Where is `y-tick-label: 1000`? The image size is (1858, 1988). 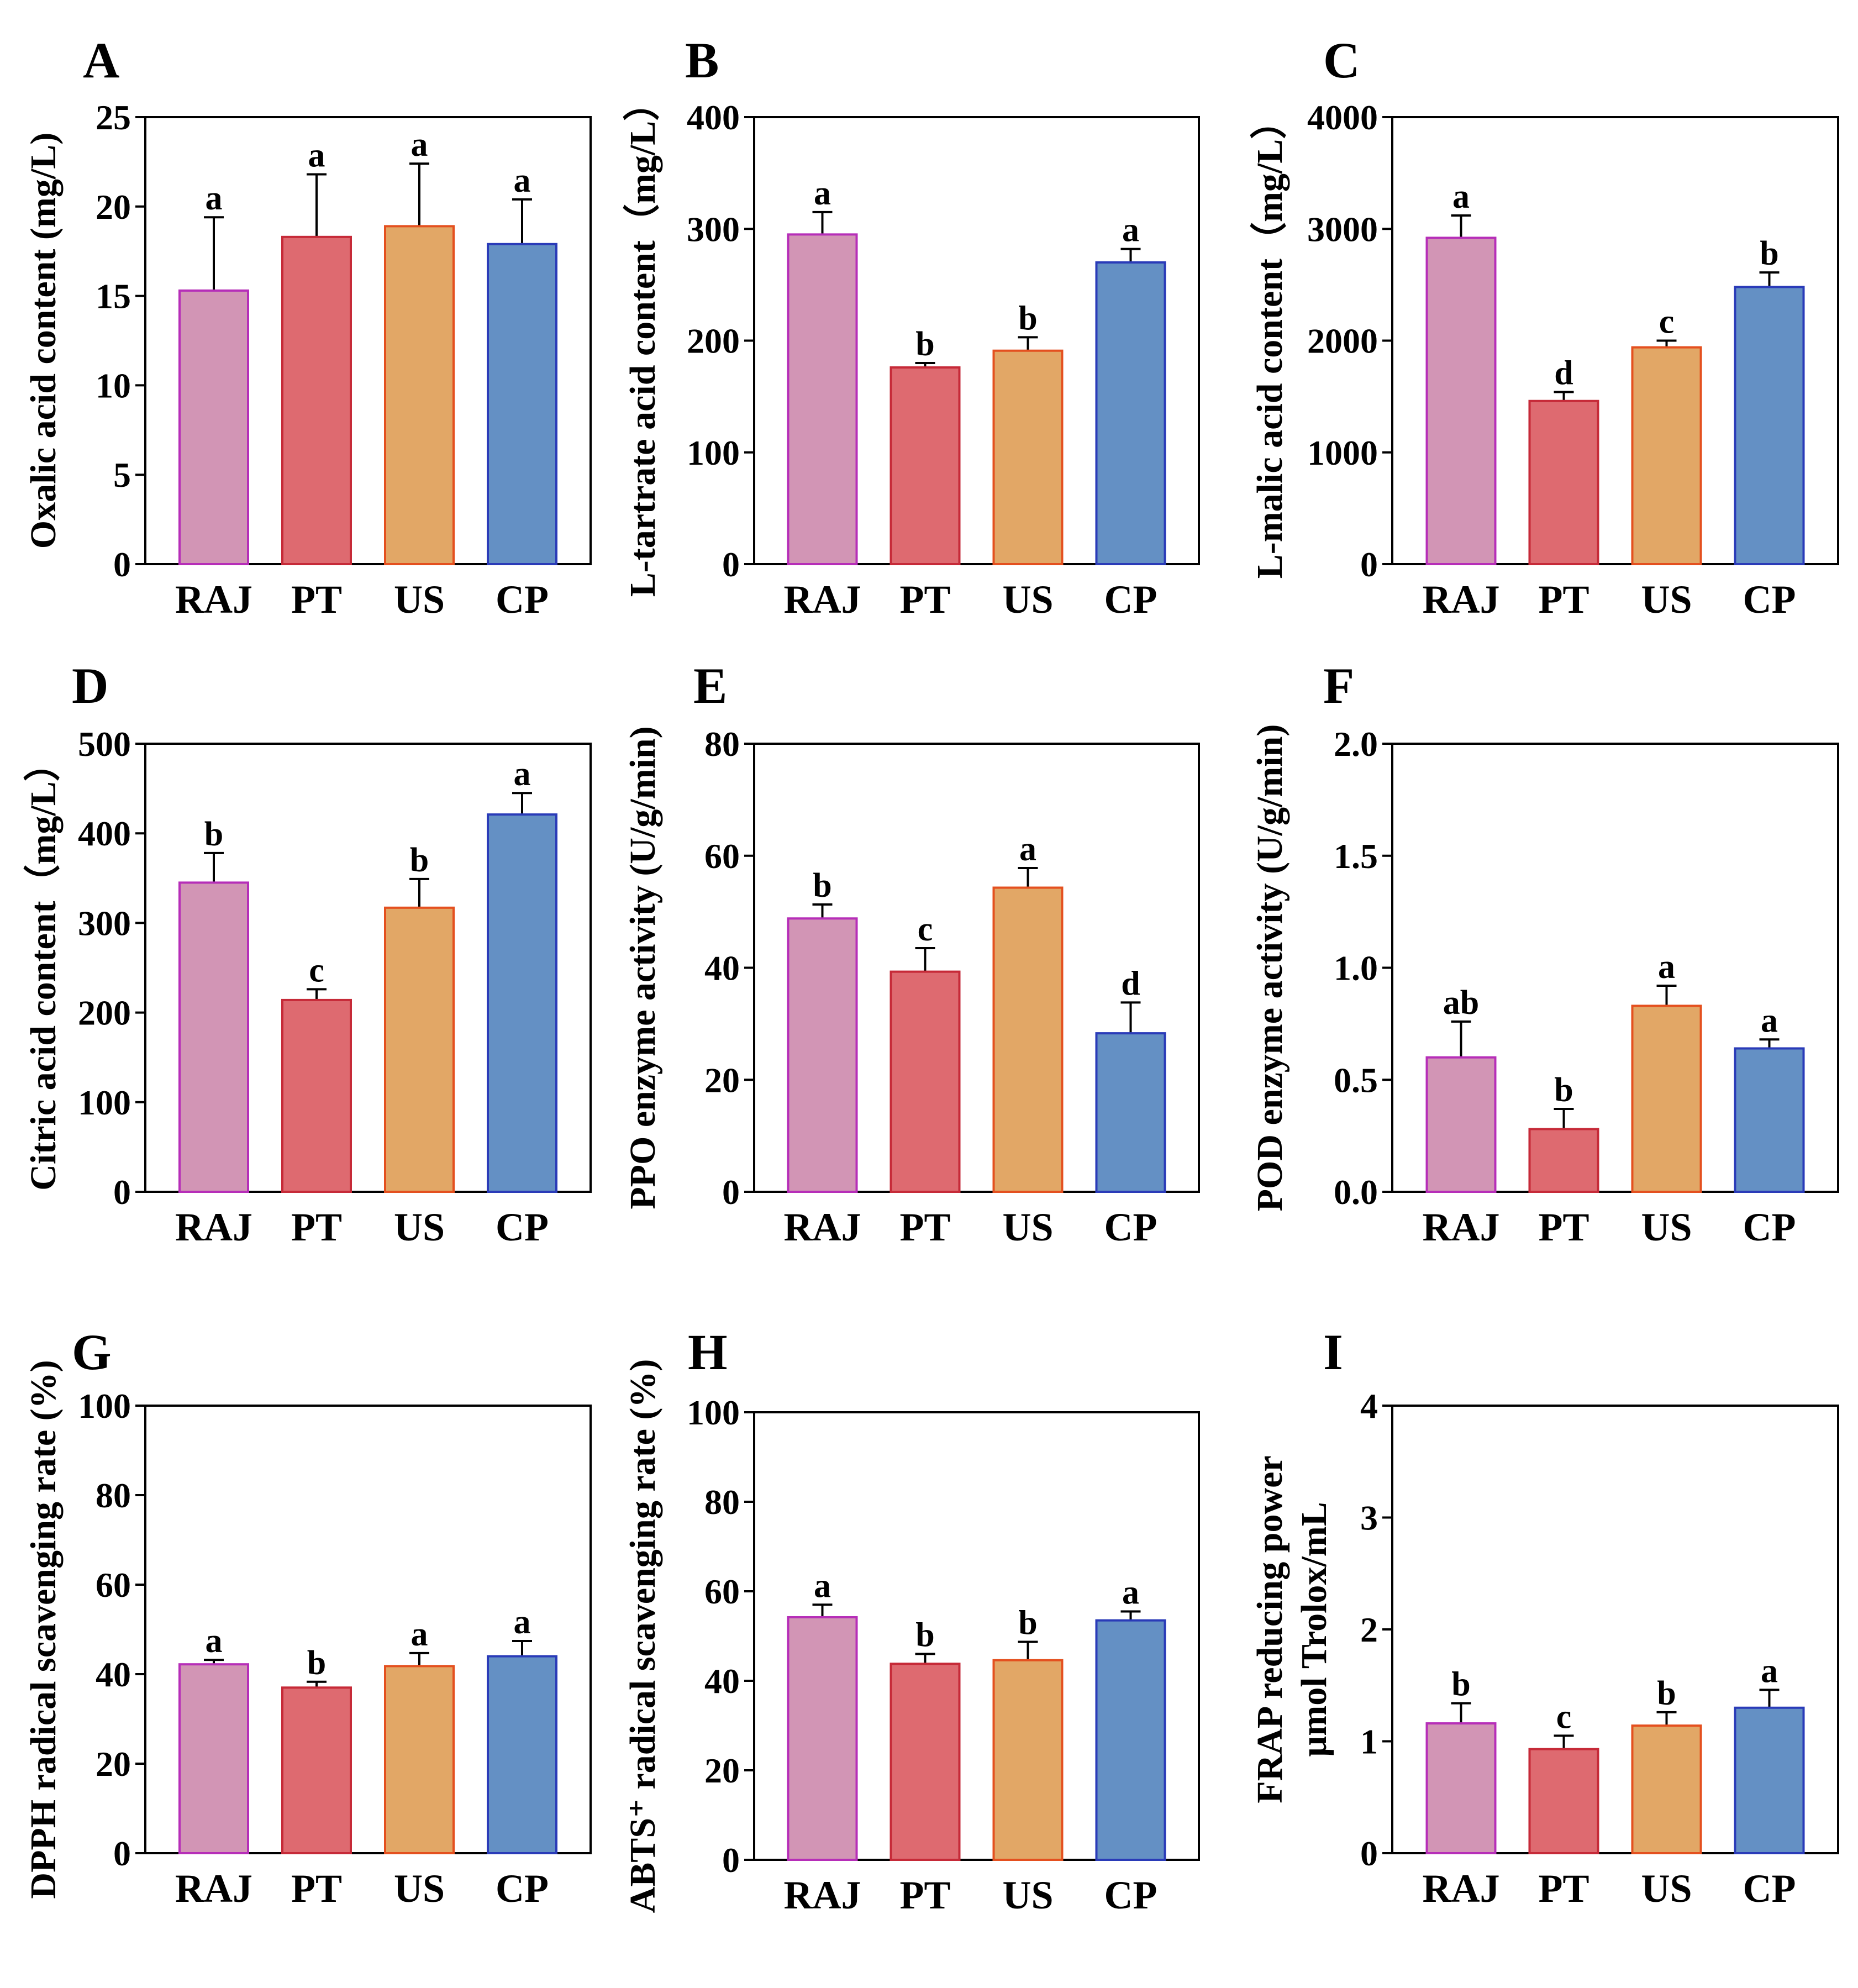 y-tick-label: 1000 is located at coordinates (1342, 452).